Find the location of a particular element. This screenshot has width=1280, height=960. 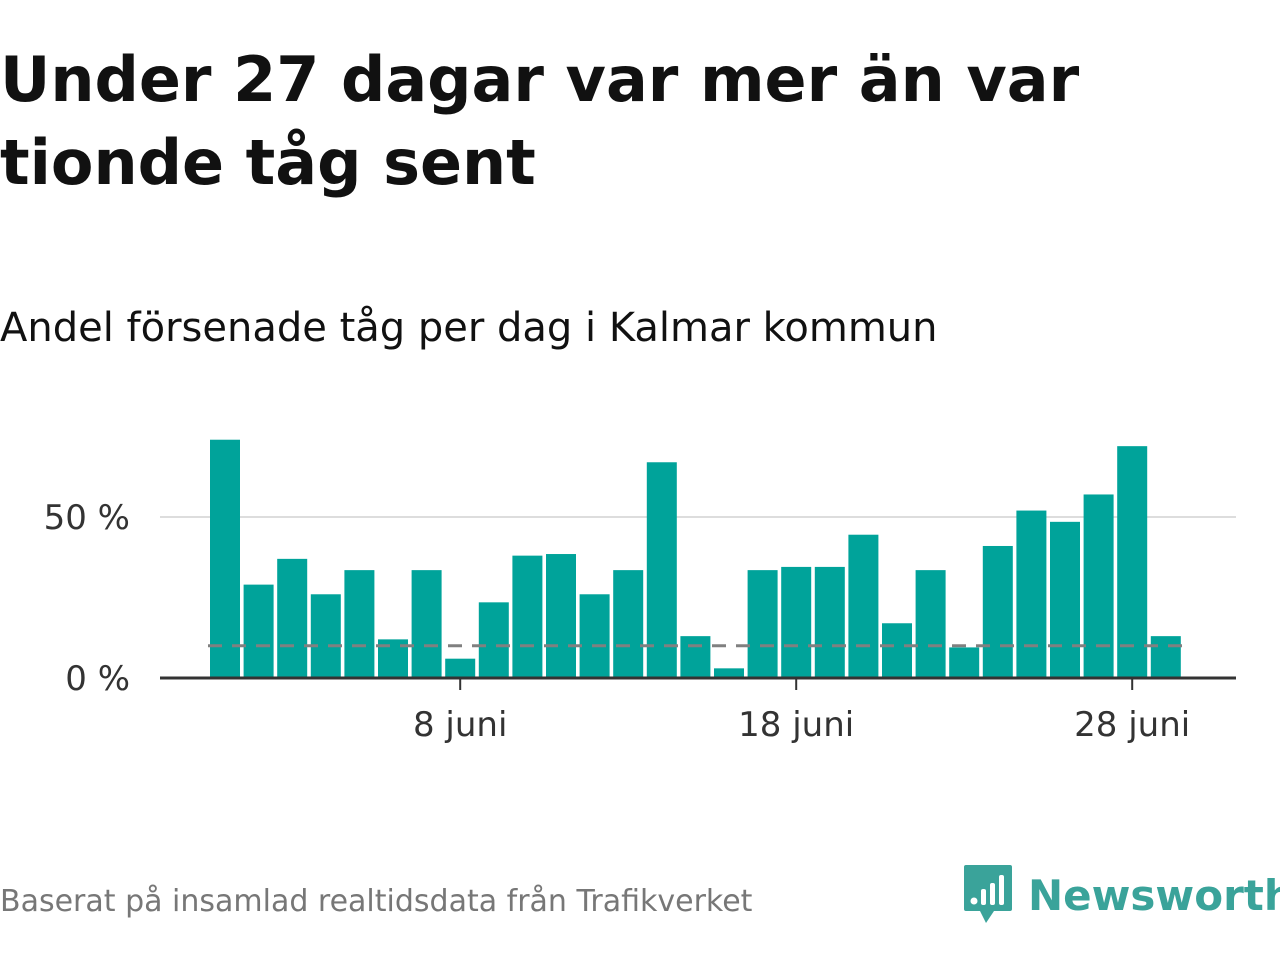

x-tick-label: 18 juni is located at coordinates (796, 725).